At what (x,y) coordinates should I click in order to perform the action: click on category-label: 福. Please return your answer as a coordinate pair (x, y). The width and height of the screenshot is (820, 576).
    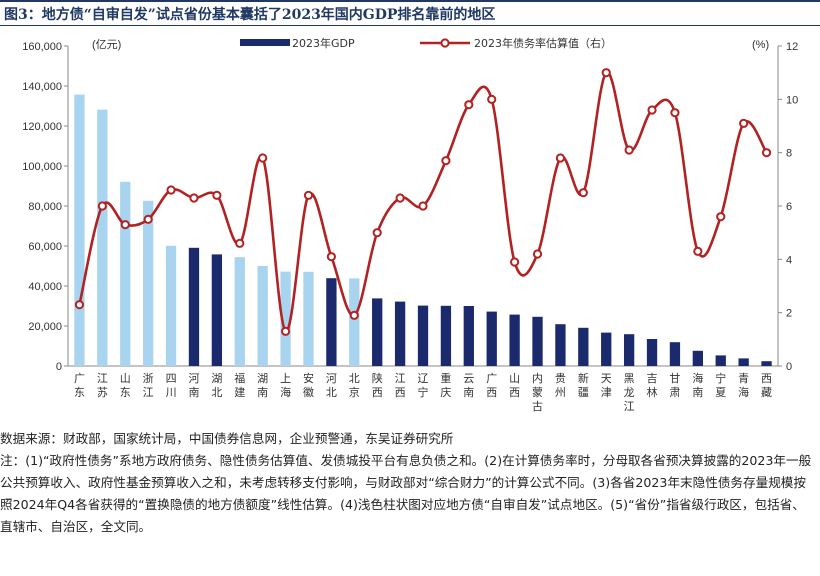
    Looking at the image, I should click on (239, 378).